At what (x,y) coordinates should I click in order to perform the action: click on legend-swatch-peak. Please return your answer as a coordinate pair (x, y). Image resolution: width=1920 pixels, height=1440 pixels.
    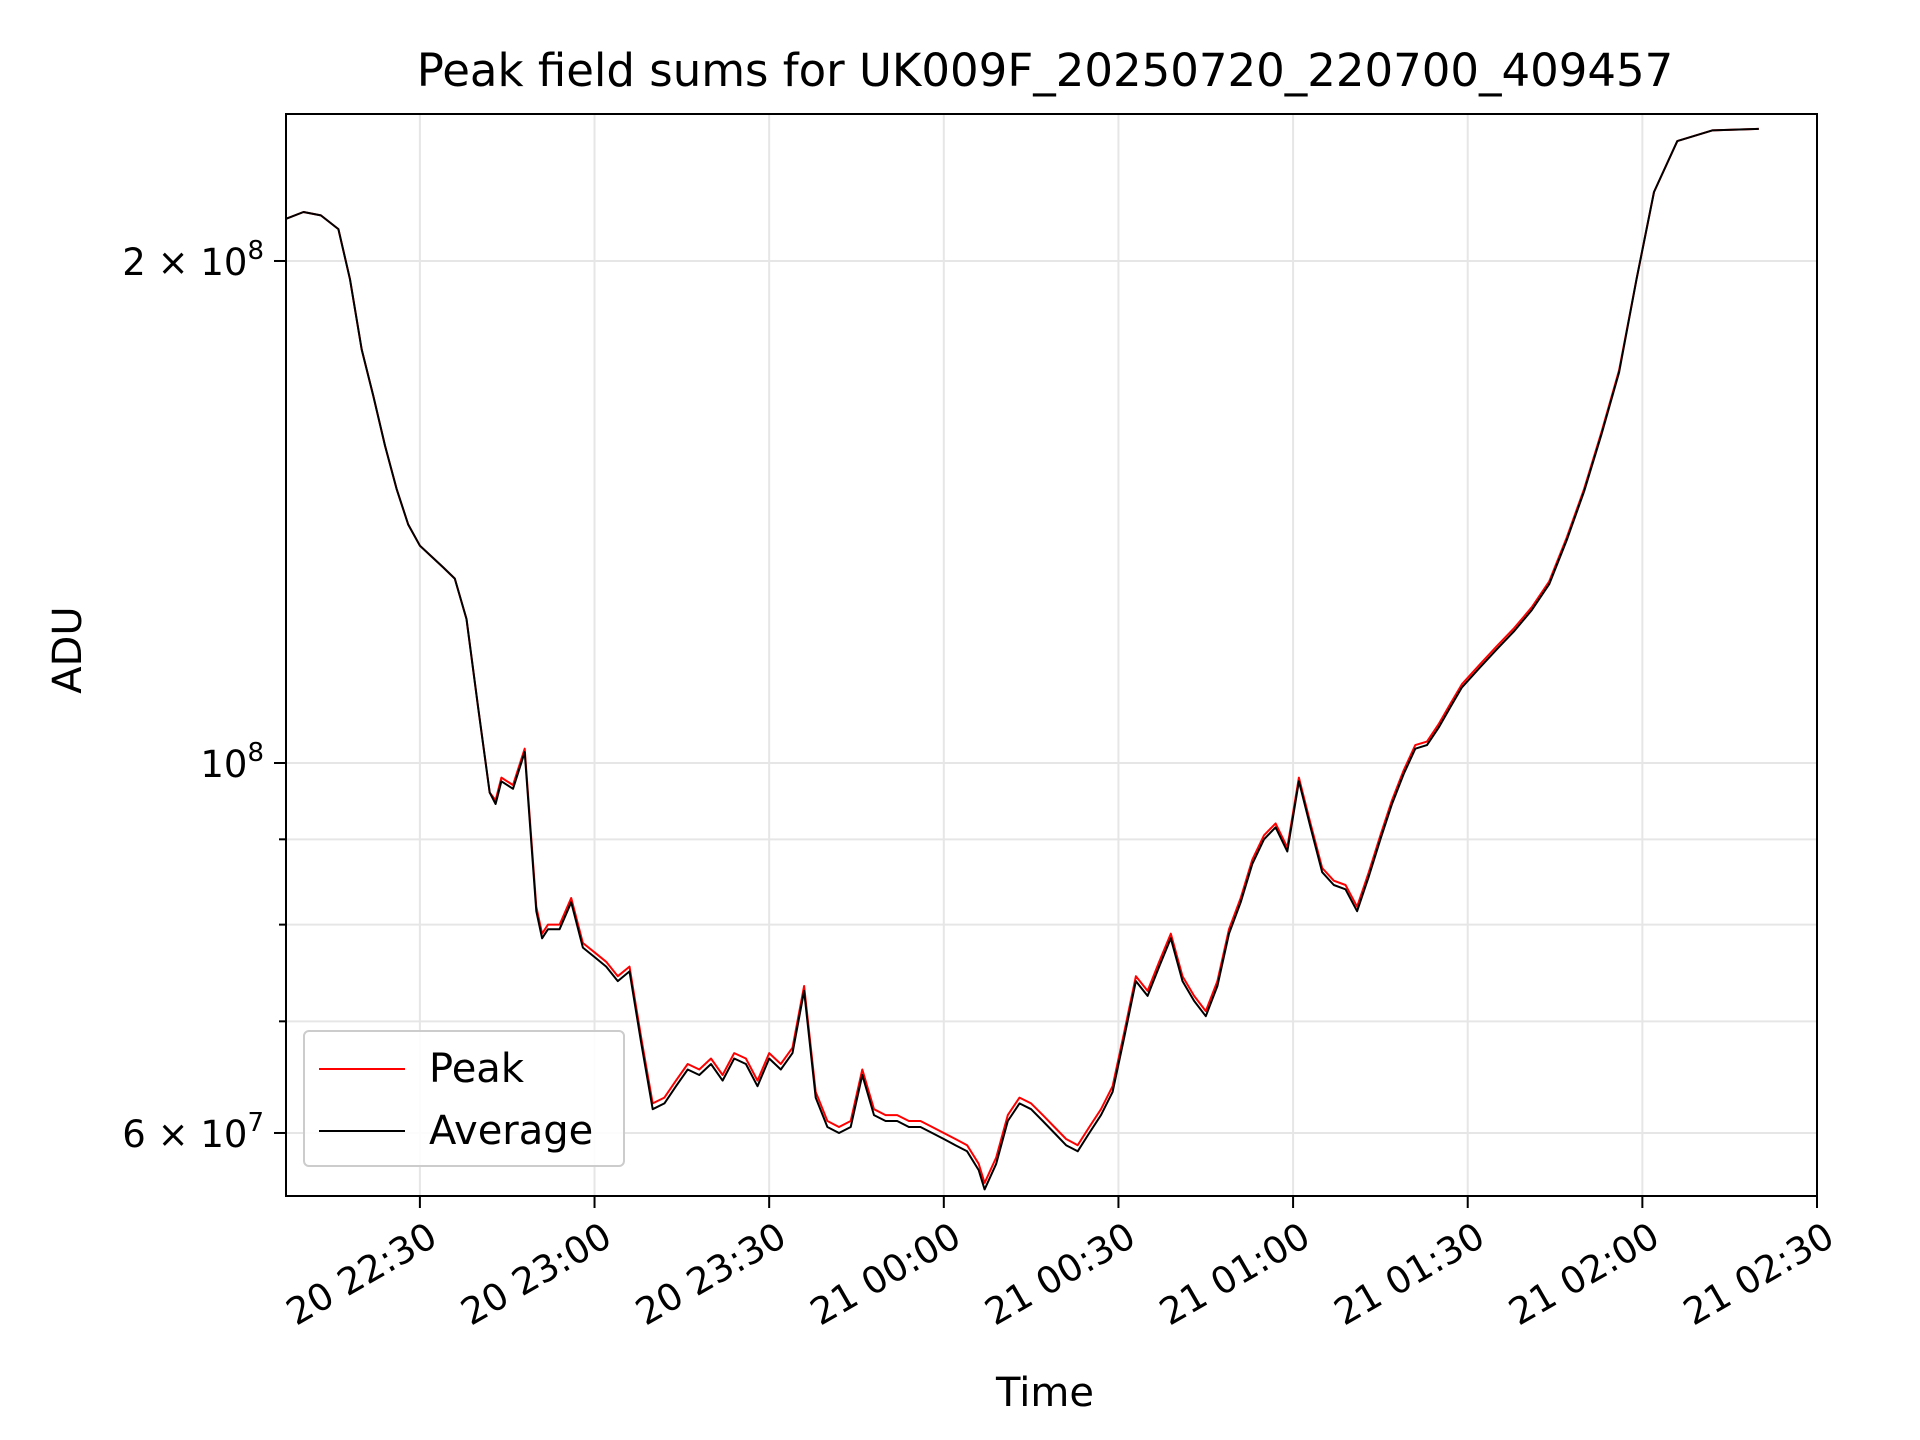
    Looking at the image, I should click on (362, 1069).